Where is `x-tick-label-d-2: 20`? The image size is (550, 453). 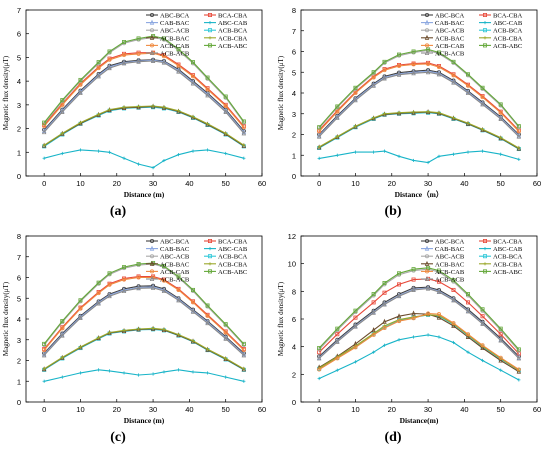 x-tick-label-d-2: 20 is located at coordinates (392, 409).